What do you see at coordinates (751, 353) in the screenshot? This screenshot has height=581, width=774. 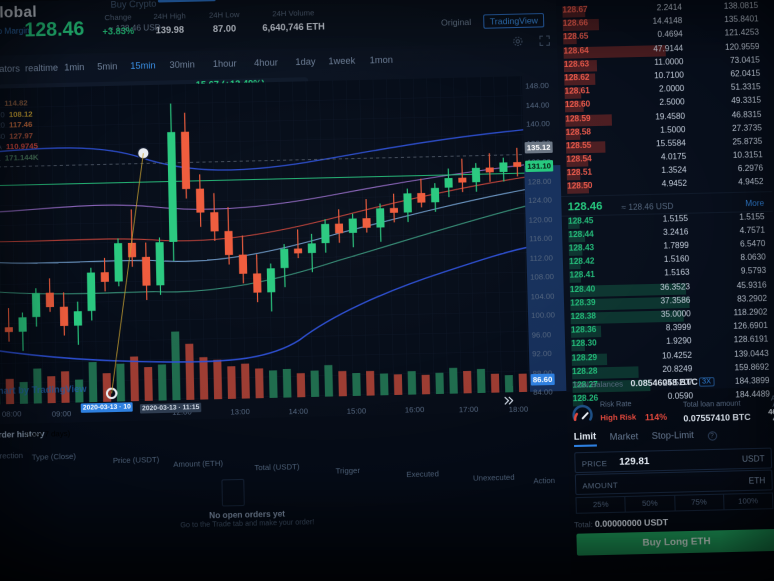 I see `ob-sum: 139.0443` at bounding box center [751, 353].